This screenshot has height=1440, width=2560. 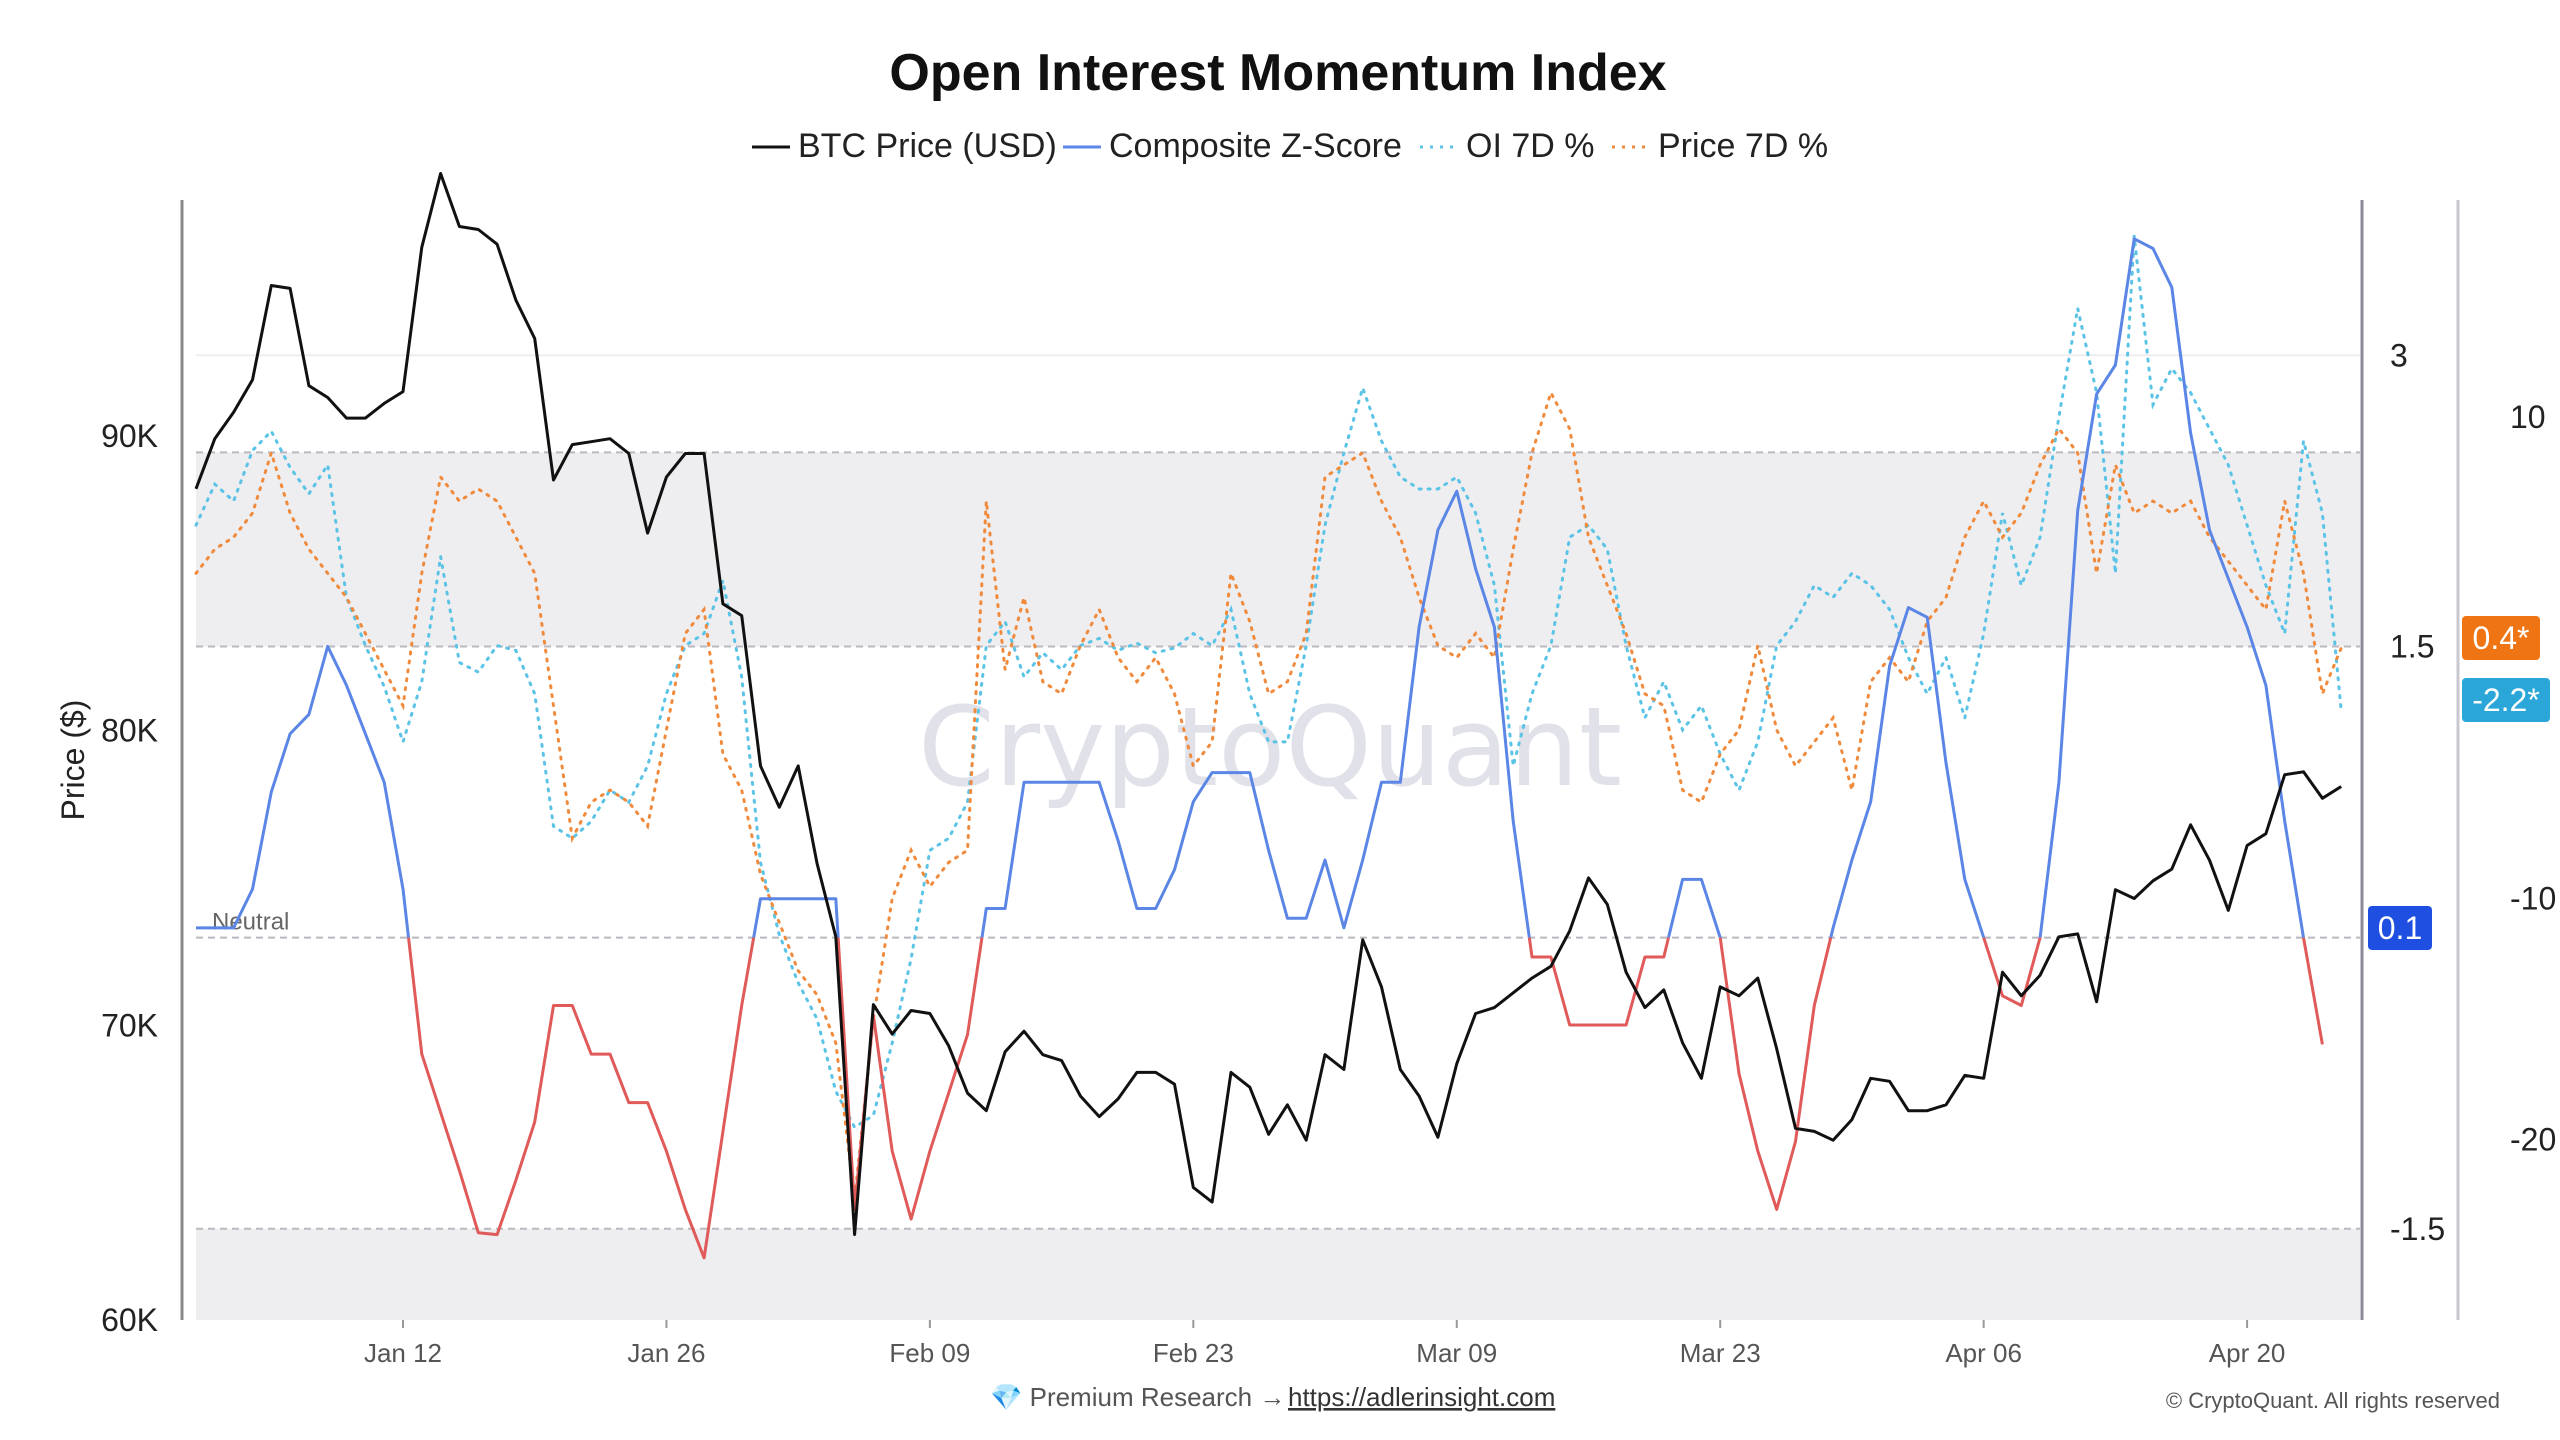 What do you see at coordinates (1277, 73) in the screenshot?
I see `chart-title: Open Interest Momentum Index` at bounding box center [1277, 73].